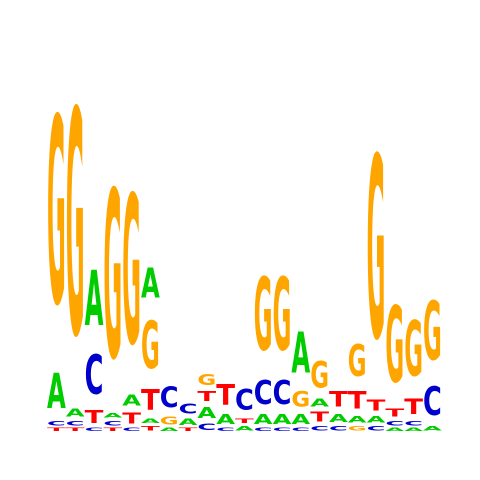 This screenshot has width=480, height=480. I want to click on logo-letter-pos17-G-0: G, so click(357, 428).